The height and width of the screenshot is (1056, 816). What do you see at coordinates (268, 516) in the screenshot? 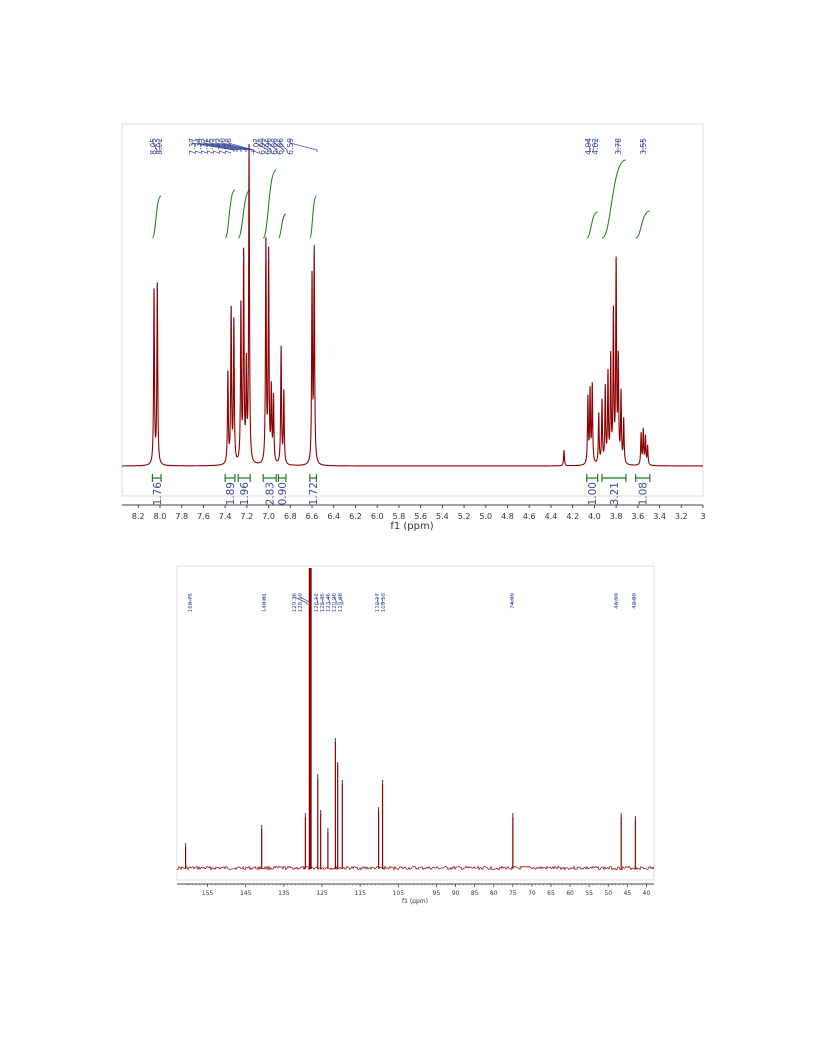
I see `svg-text: 7.0` at bounding box center [268, 516].